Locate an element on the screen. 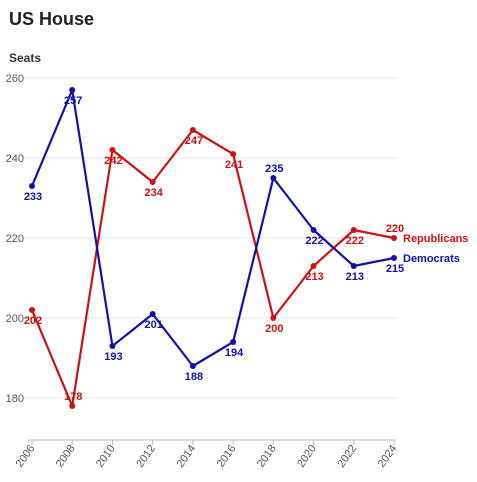  chart-title: US House is located at coordinates (51, 19).